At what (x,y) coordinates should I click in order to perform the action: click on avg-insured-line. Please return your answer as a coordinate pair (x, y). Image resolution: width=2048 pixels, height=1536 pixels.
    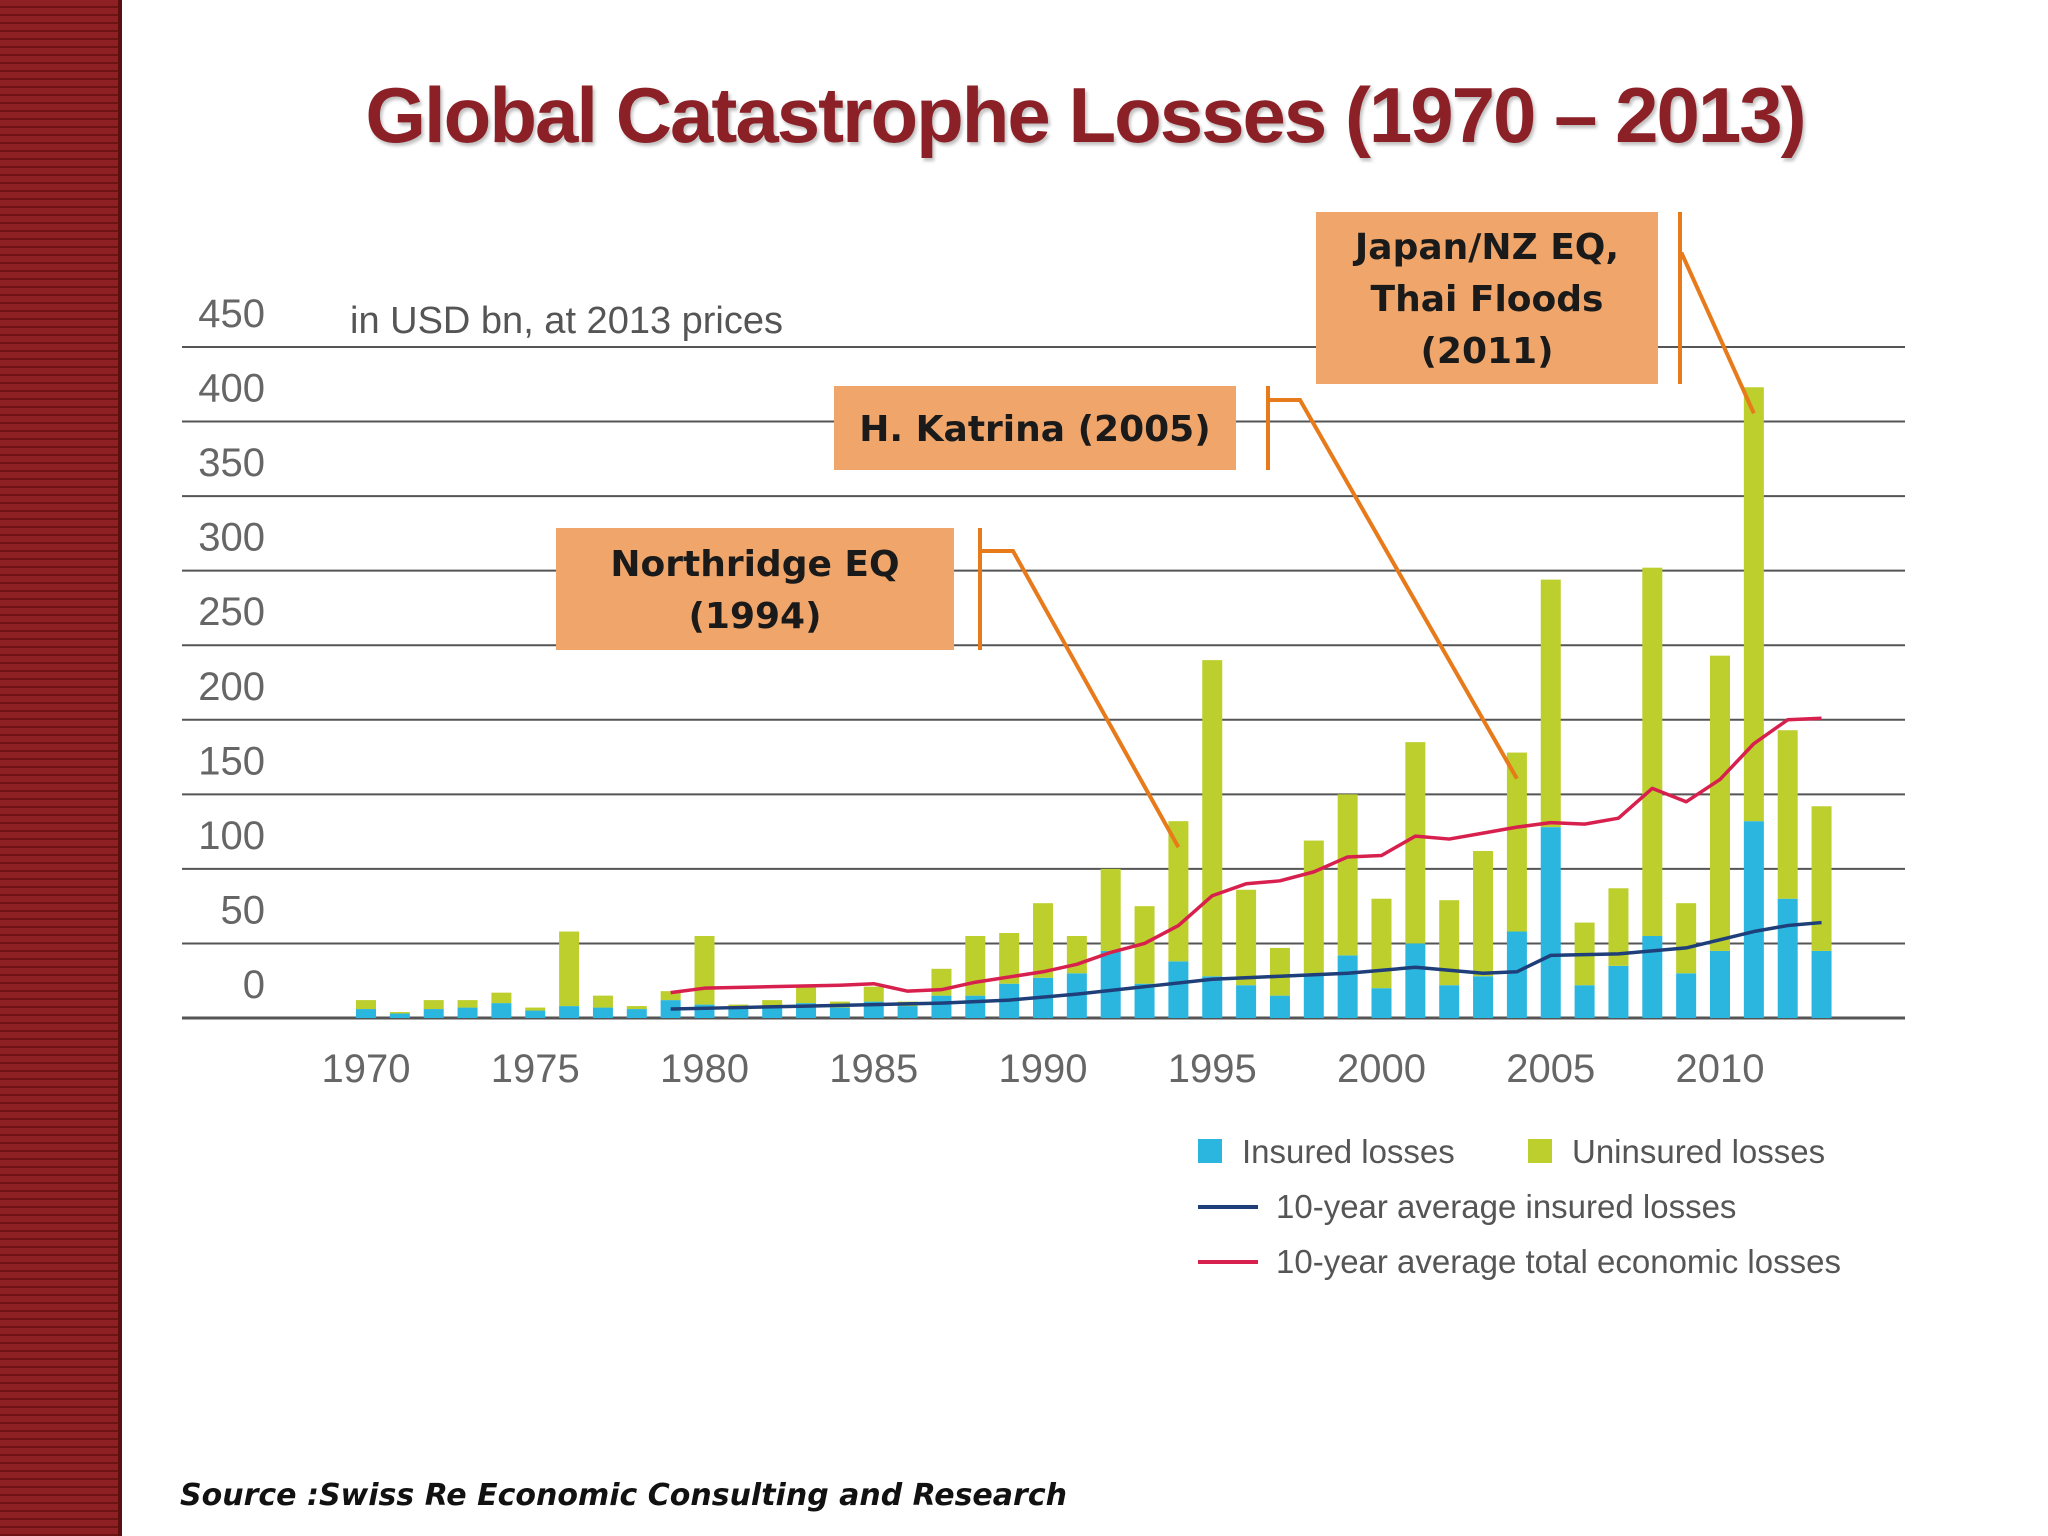
    Looking at the image, I should click on (1246, 965).